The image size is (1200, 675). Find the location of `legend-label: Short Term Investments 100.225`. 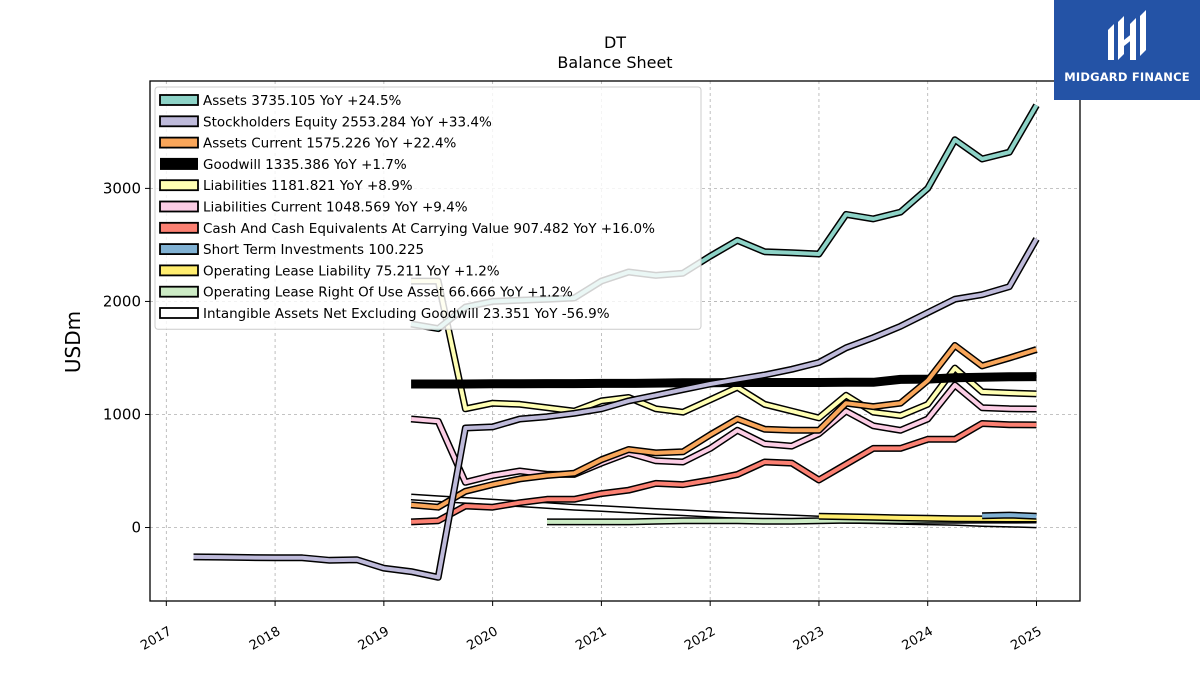

legend-label: Short Term Investments 100.225 is located at coordinates (313, 250).